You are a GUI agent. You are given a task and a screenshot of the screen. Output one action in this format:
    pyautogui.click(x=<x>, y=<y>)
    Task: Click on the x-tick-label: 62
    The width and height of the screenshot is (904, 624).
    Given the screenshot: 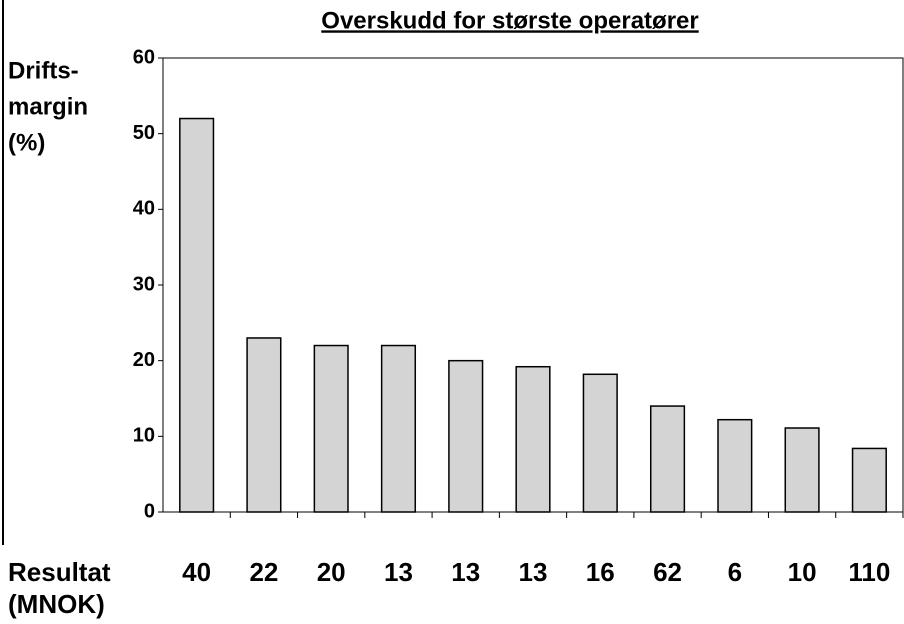 What is the action you would take?
    pyautogui.click(x=667, y=572)
    